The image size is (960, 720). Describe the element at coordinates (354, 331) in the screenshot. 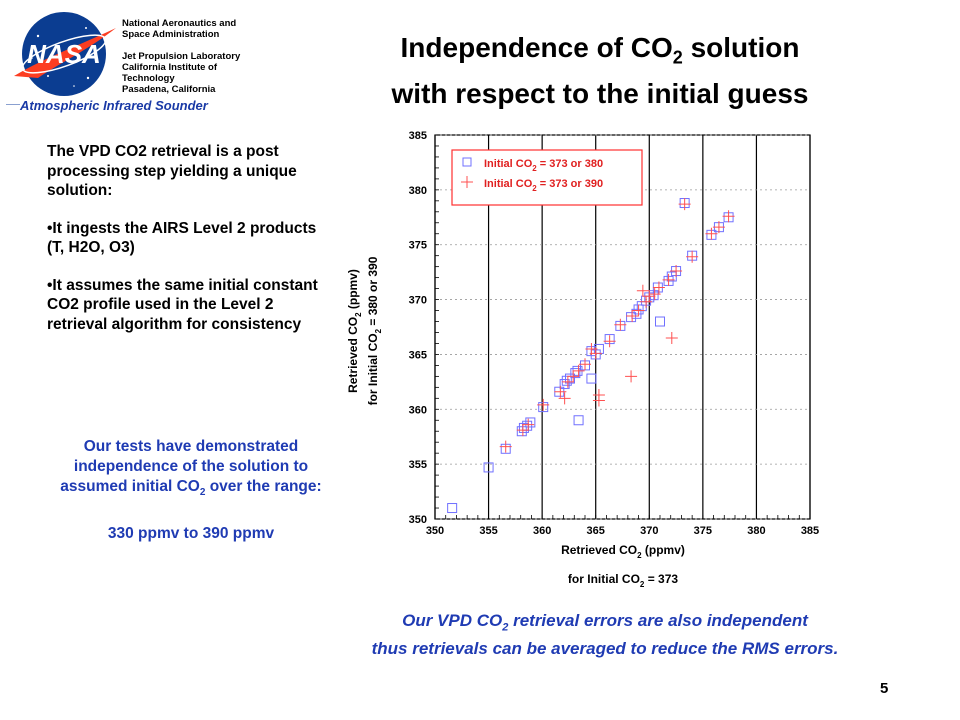

I see `y-axis-label: Retrieved CO2 (ppmv)` at that location.